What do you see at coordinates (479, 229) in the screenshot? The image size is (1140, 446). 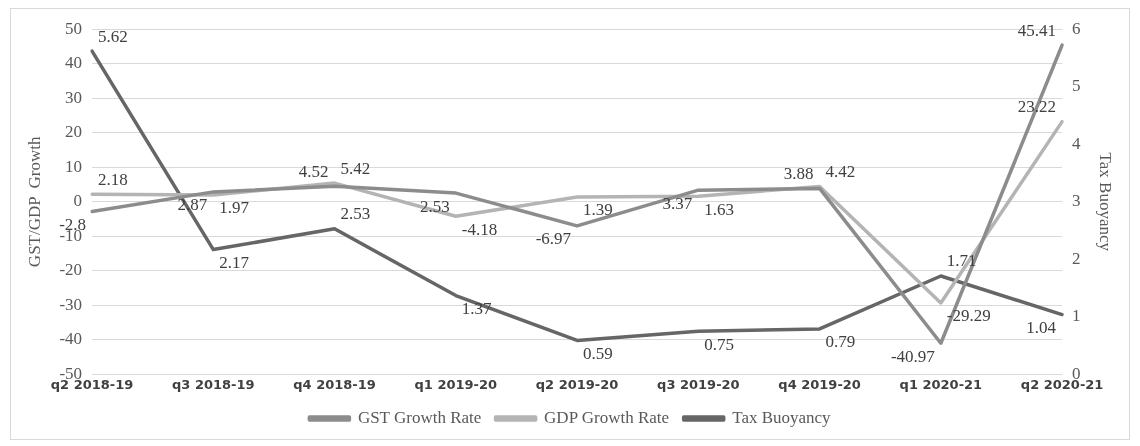 I see `data-label: -4.18` at bounding box center [479, 229].